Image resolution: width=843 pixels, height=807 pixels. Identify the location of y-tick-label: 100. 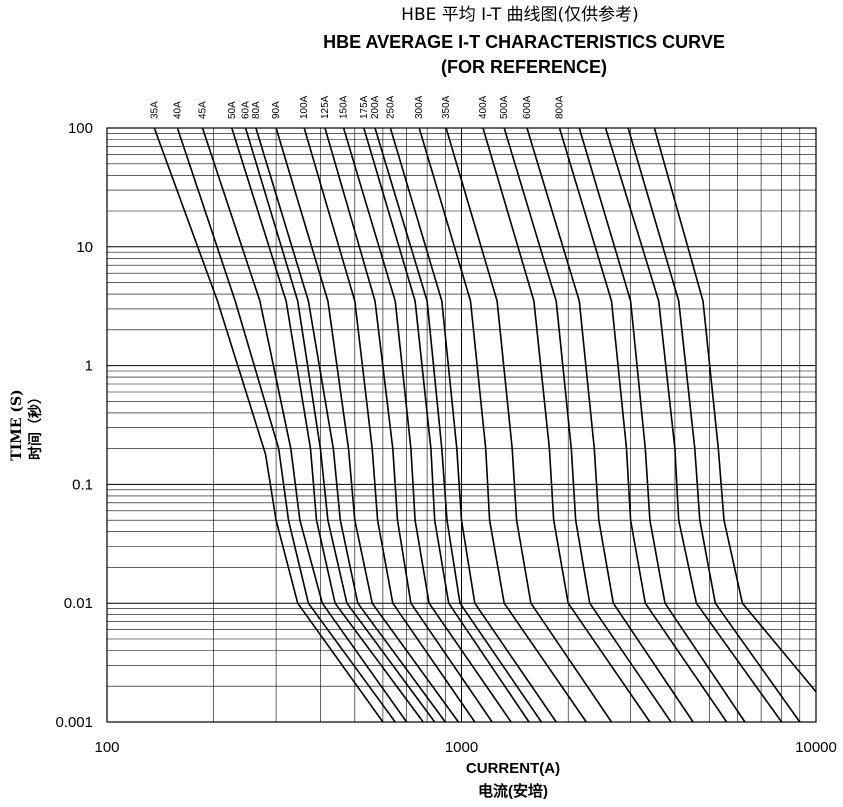
(80, 128).